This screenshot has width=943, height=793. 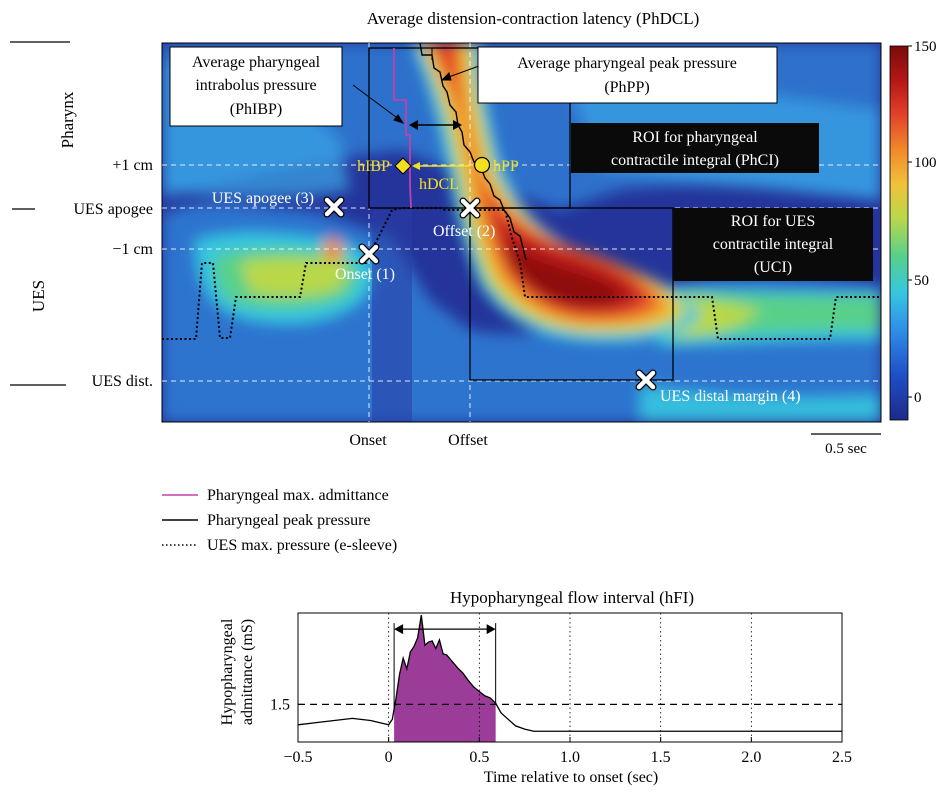 I want to click on chart-xlabel: Time relative to onset (sec), so click(x=571, y=777).